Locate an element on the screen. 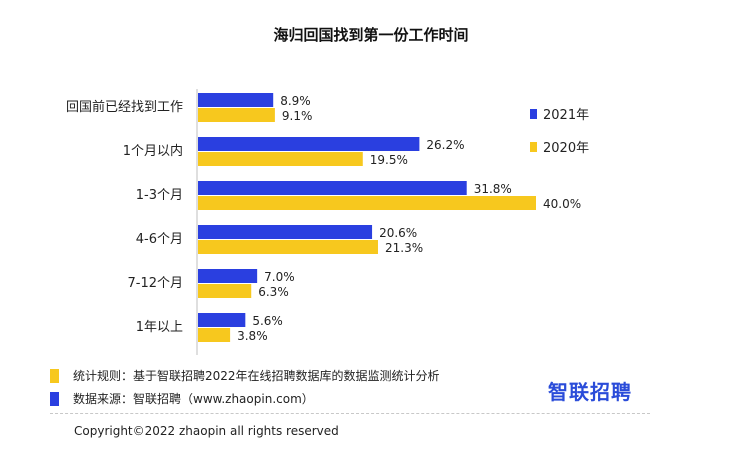 The image size is (742, 457). legend-swatch-2021 is located at coordinates (533, 113).